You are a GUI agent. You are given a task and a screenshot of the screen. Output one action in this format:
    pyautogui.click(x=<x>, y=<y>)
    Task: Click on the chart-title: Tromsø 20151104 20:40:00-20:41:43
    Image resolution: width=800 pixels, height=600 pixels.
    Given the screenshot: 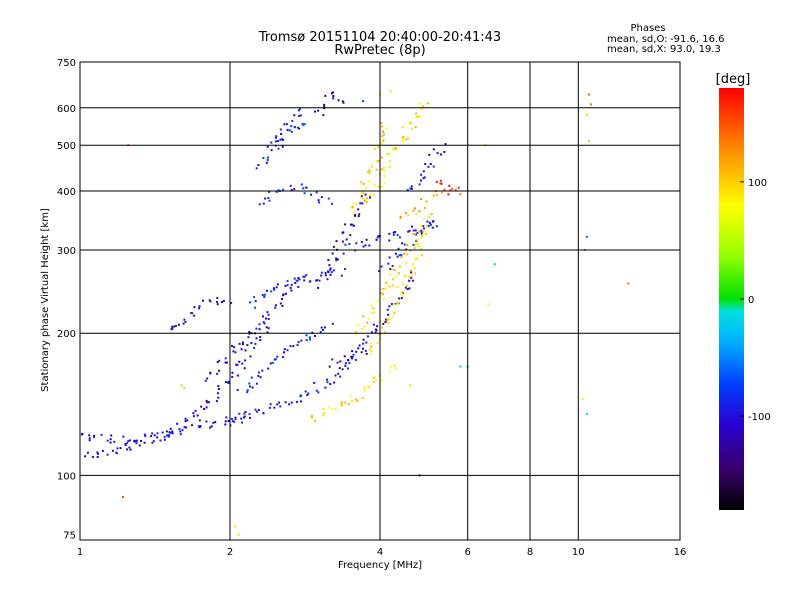 What is the action you would take?
    pyautogui.click(x=379, y=37)
    